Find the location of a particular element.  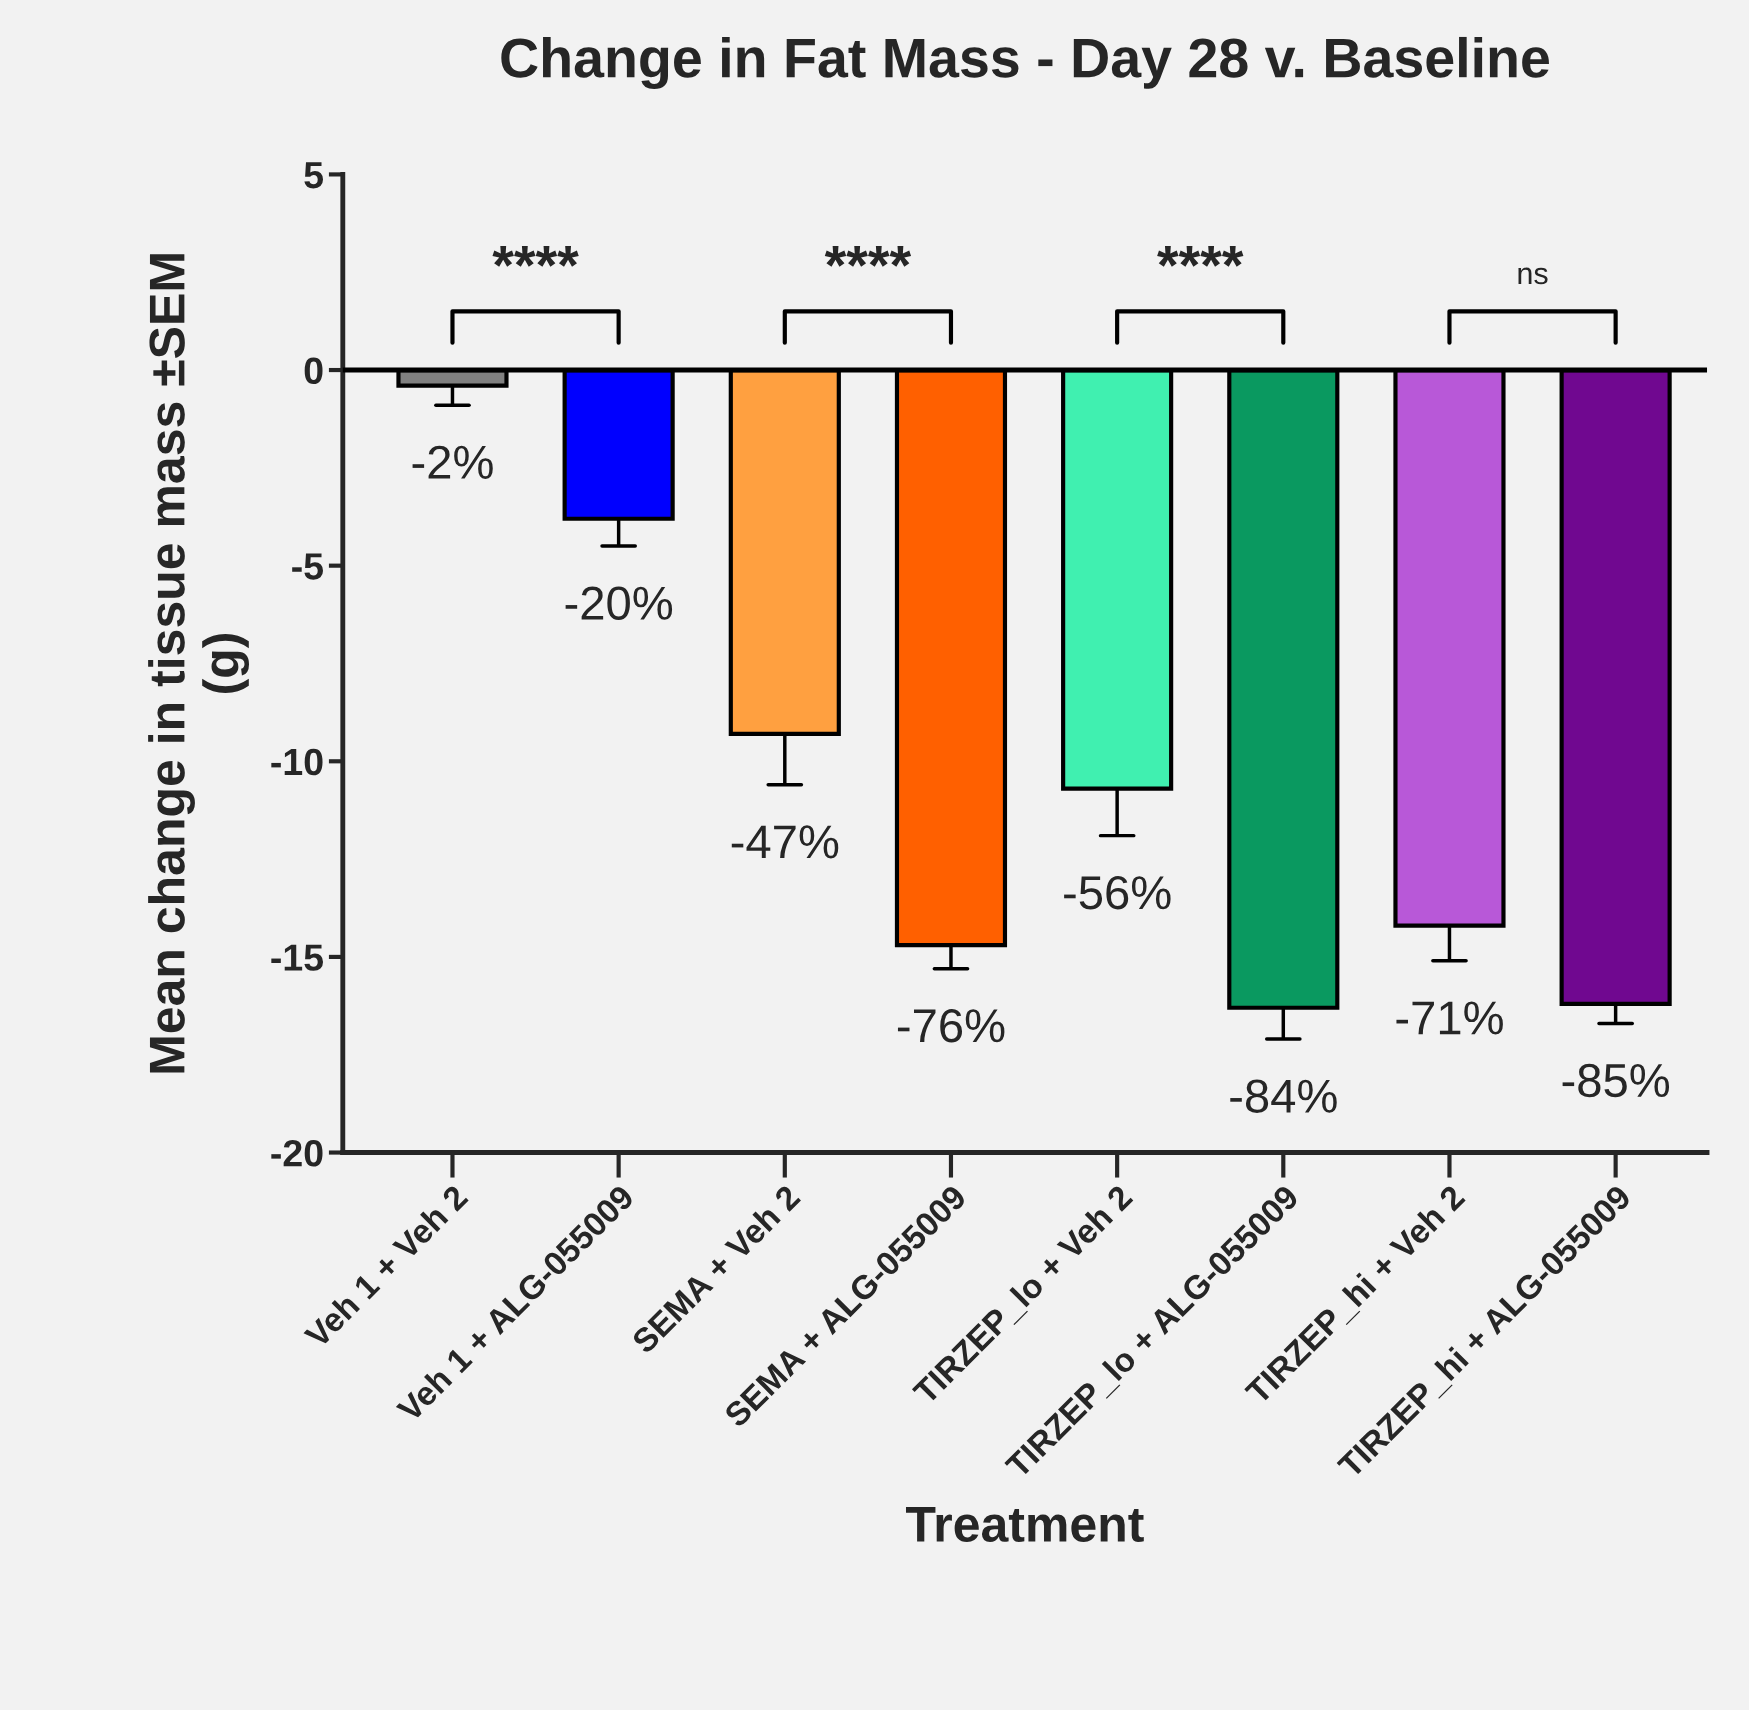

annotation: -84% is located at coordinates (1283, 1096).